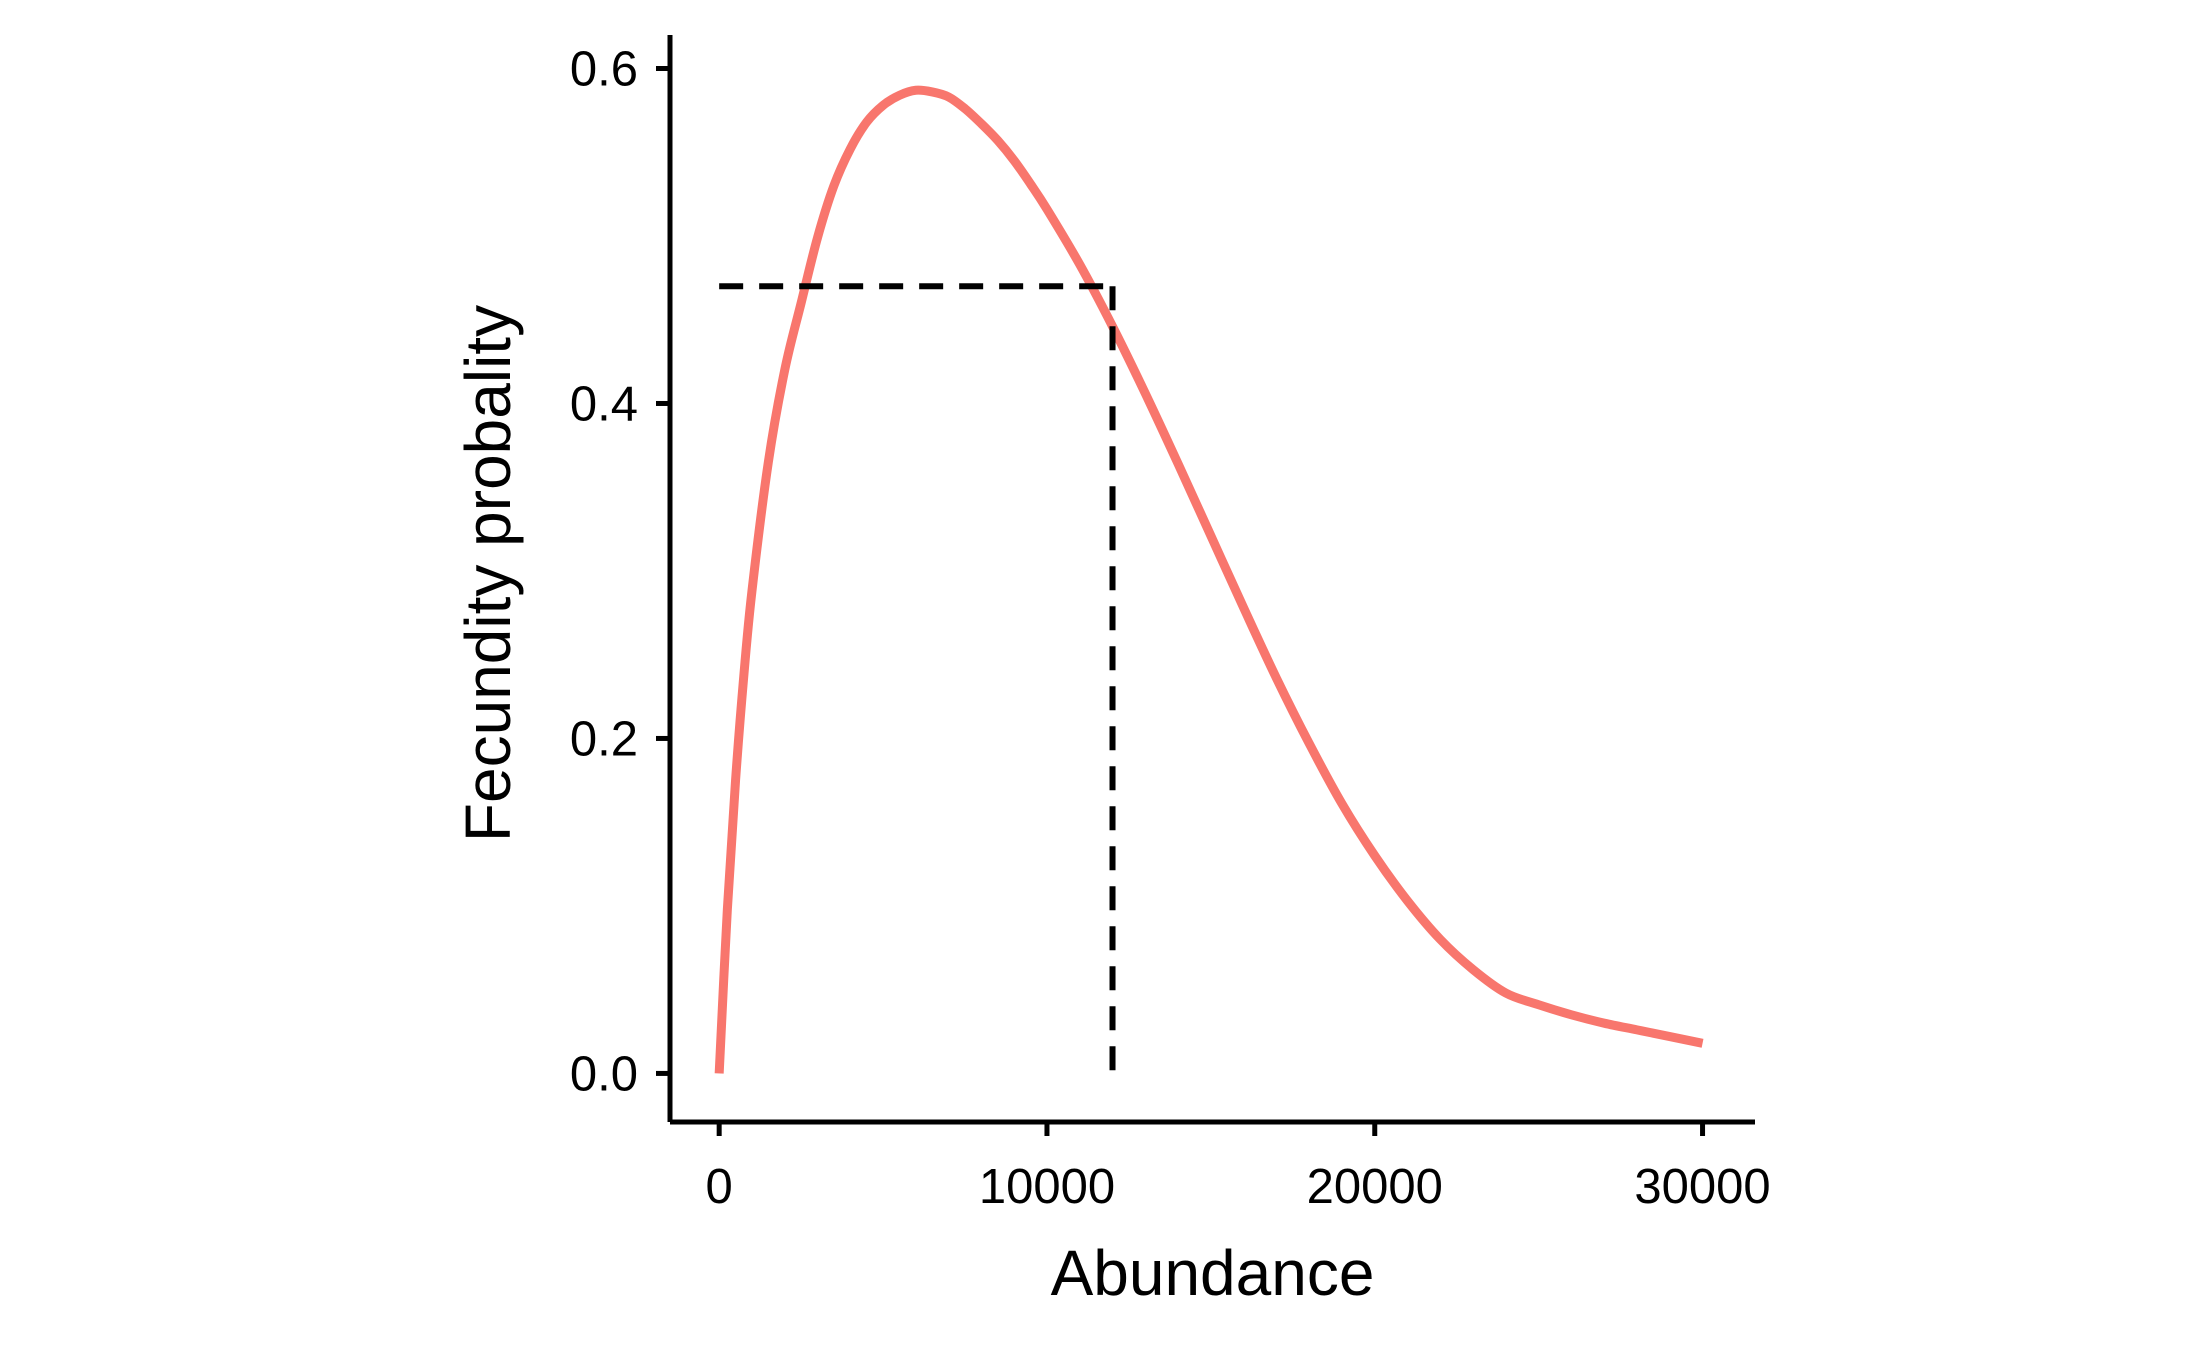 This screenshot has height=1351, width=2187. I want to click on y-tick-label: 0.4, so click(604, 404).